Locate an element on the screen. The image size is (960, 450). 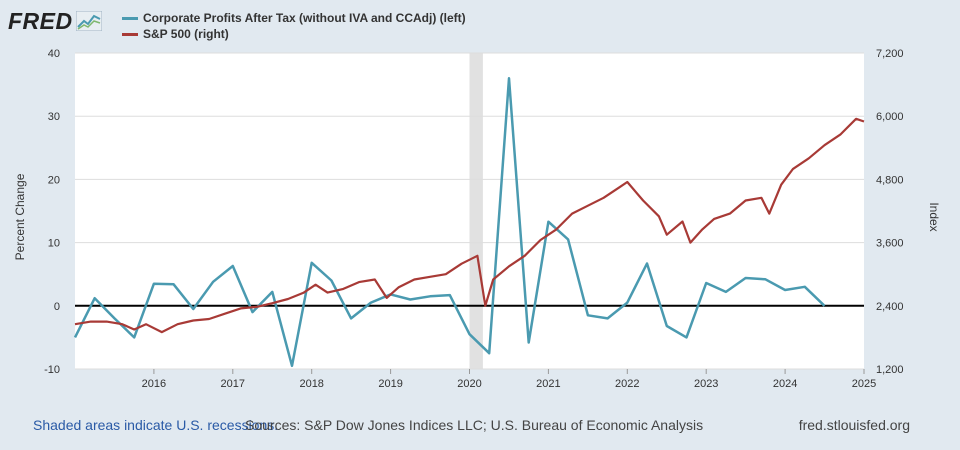
y-axis-left-title: Percent Change is located at coordinates (20, 216).